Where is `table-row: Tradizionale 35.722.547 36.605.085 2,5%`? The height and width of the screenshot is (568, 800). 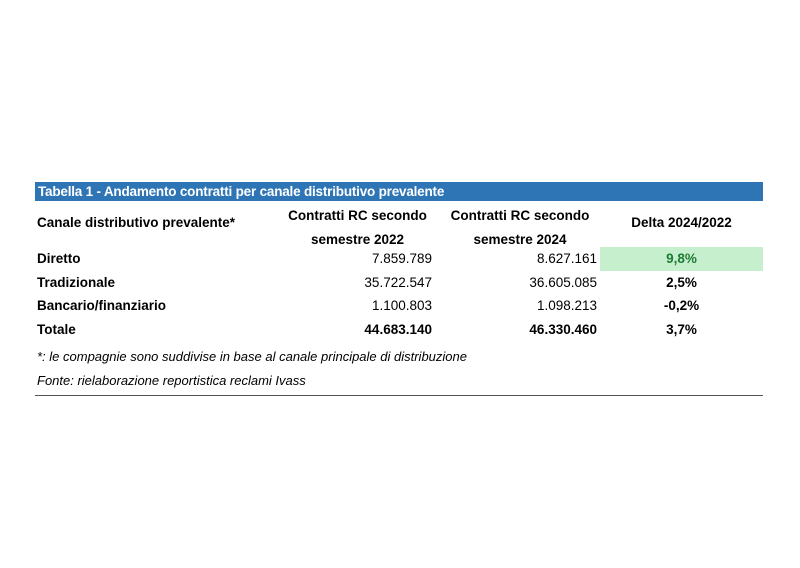 table-row: Tradizionale 35.722.547 36.605.085 2,5% is located at coordinates (399, 283).